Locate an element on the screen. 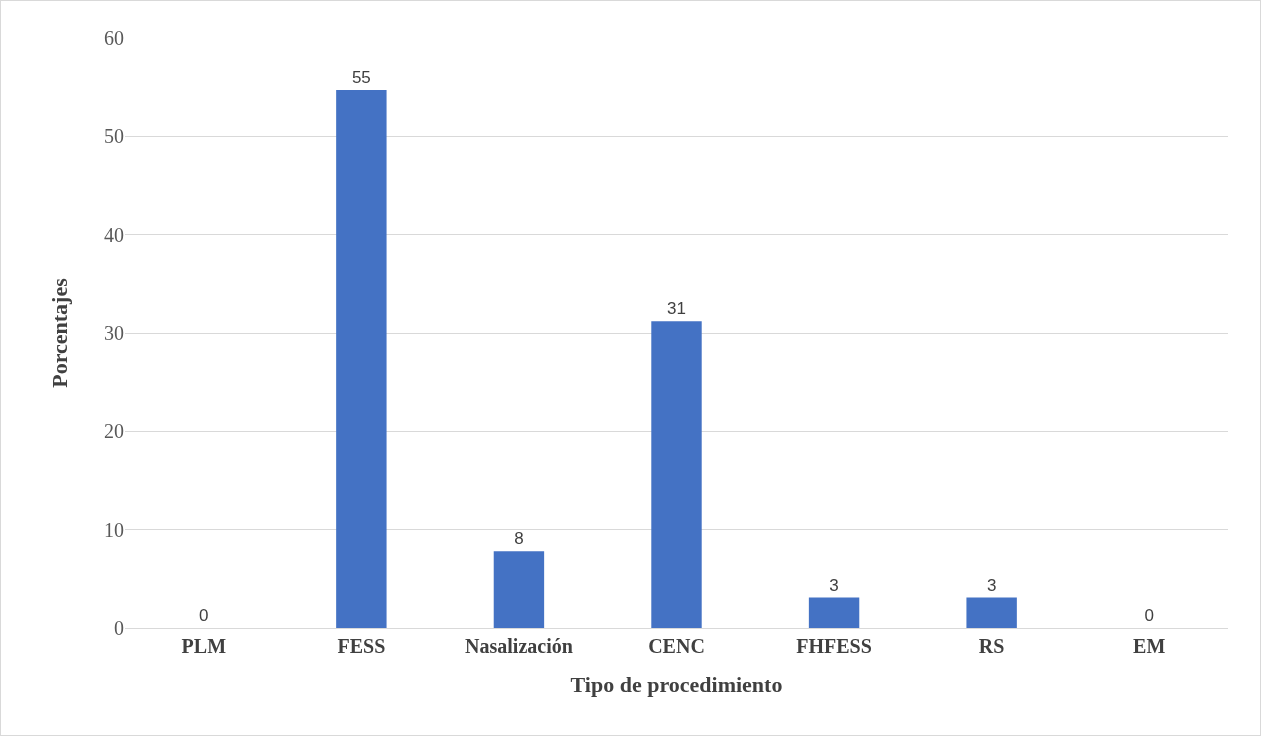  y-tick-label: 50 is located at coordinates (114, 136).